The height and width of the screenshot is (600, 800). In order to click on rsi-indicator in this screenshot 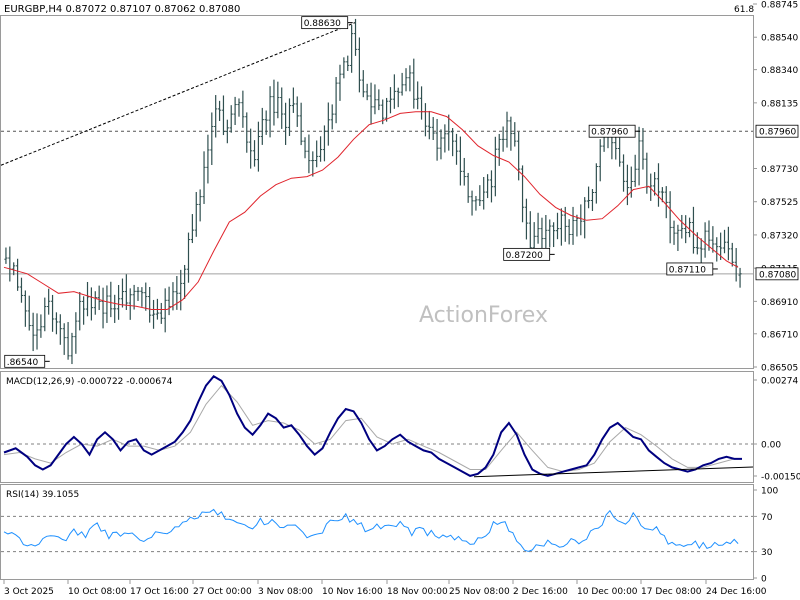, I will do `click(377, 530)`.